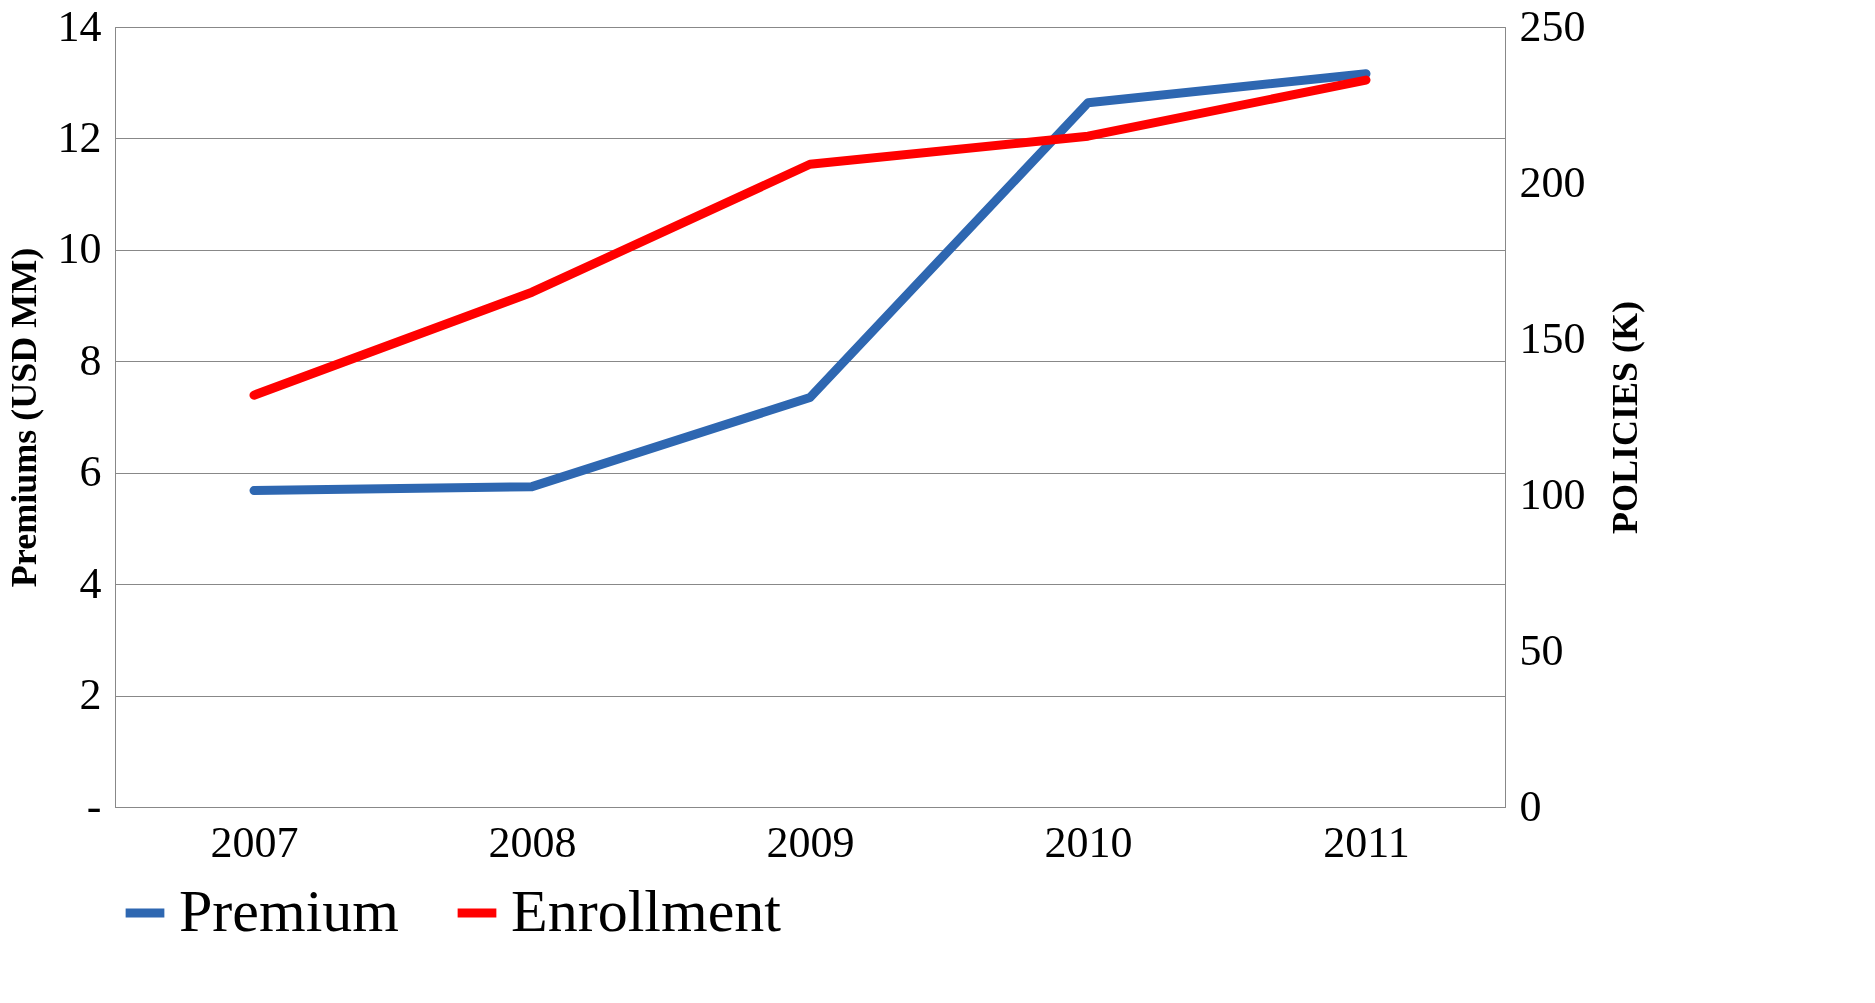  Describe the element at coordinates (1366, 842) in the screenshot. I see `x-tick-label: 2011` at that location.